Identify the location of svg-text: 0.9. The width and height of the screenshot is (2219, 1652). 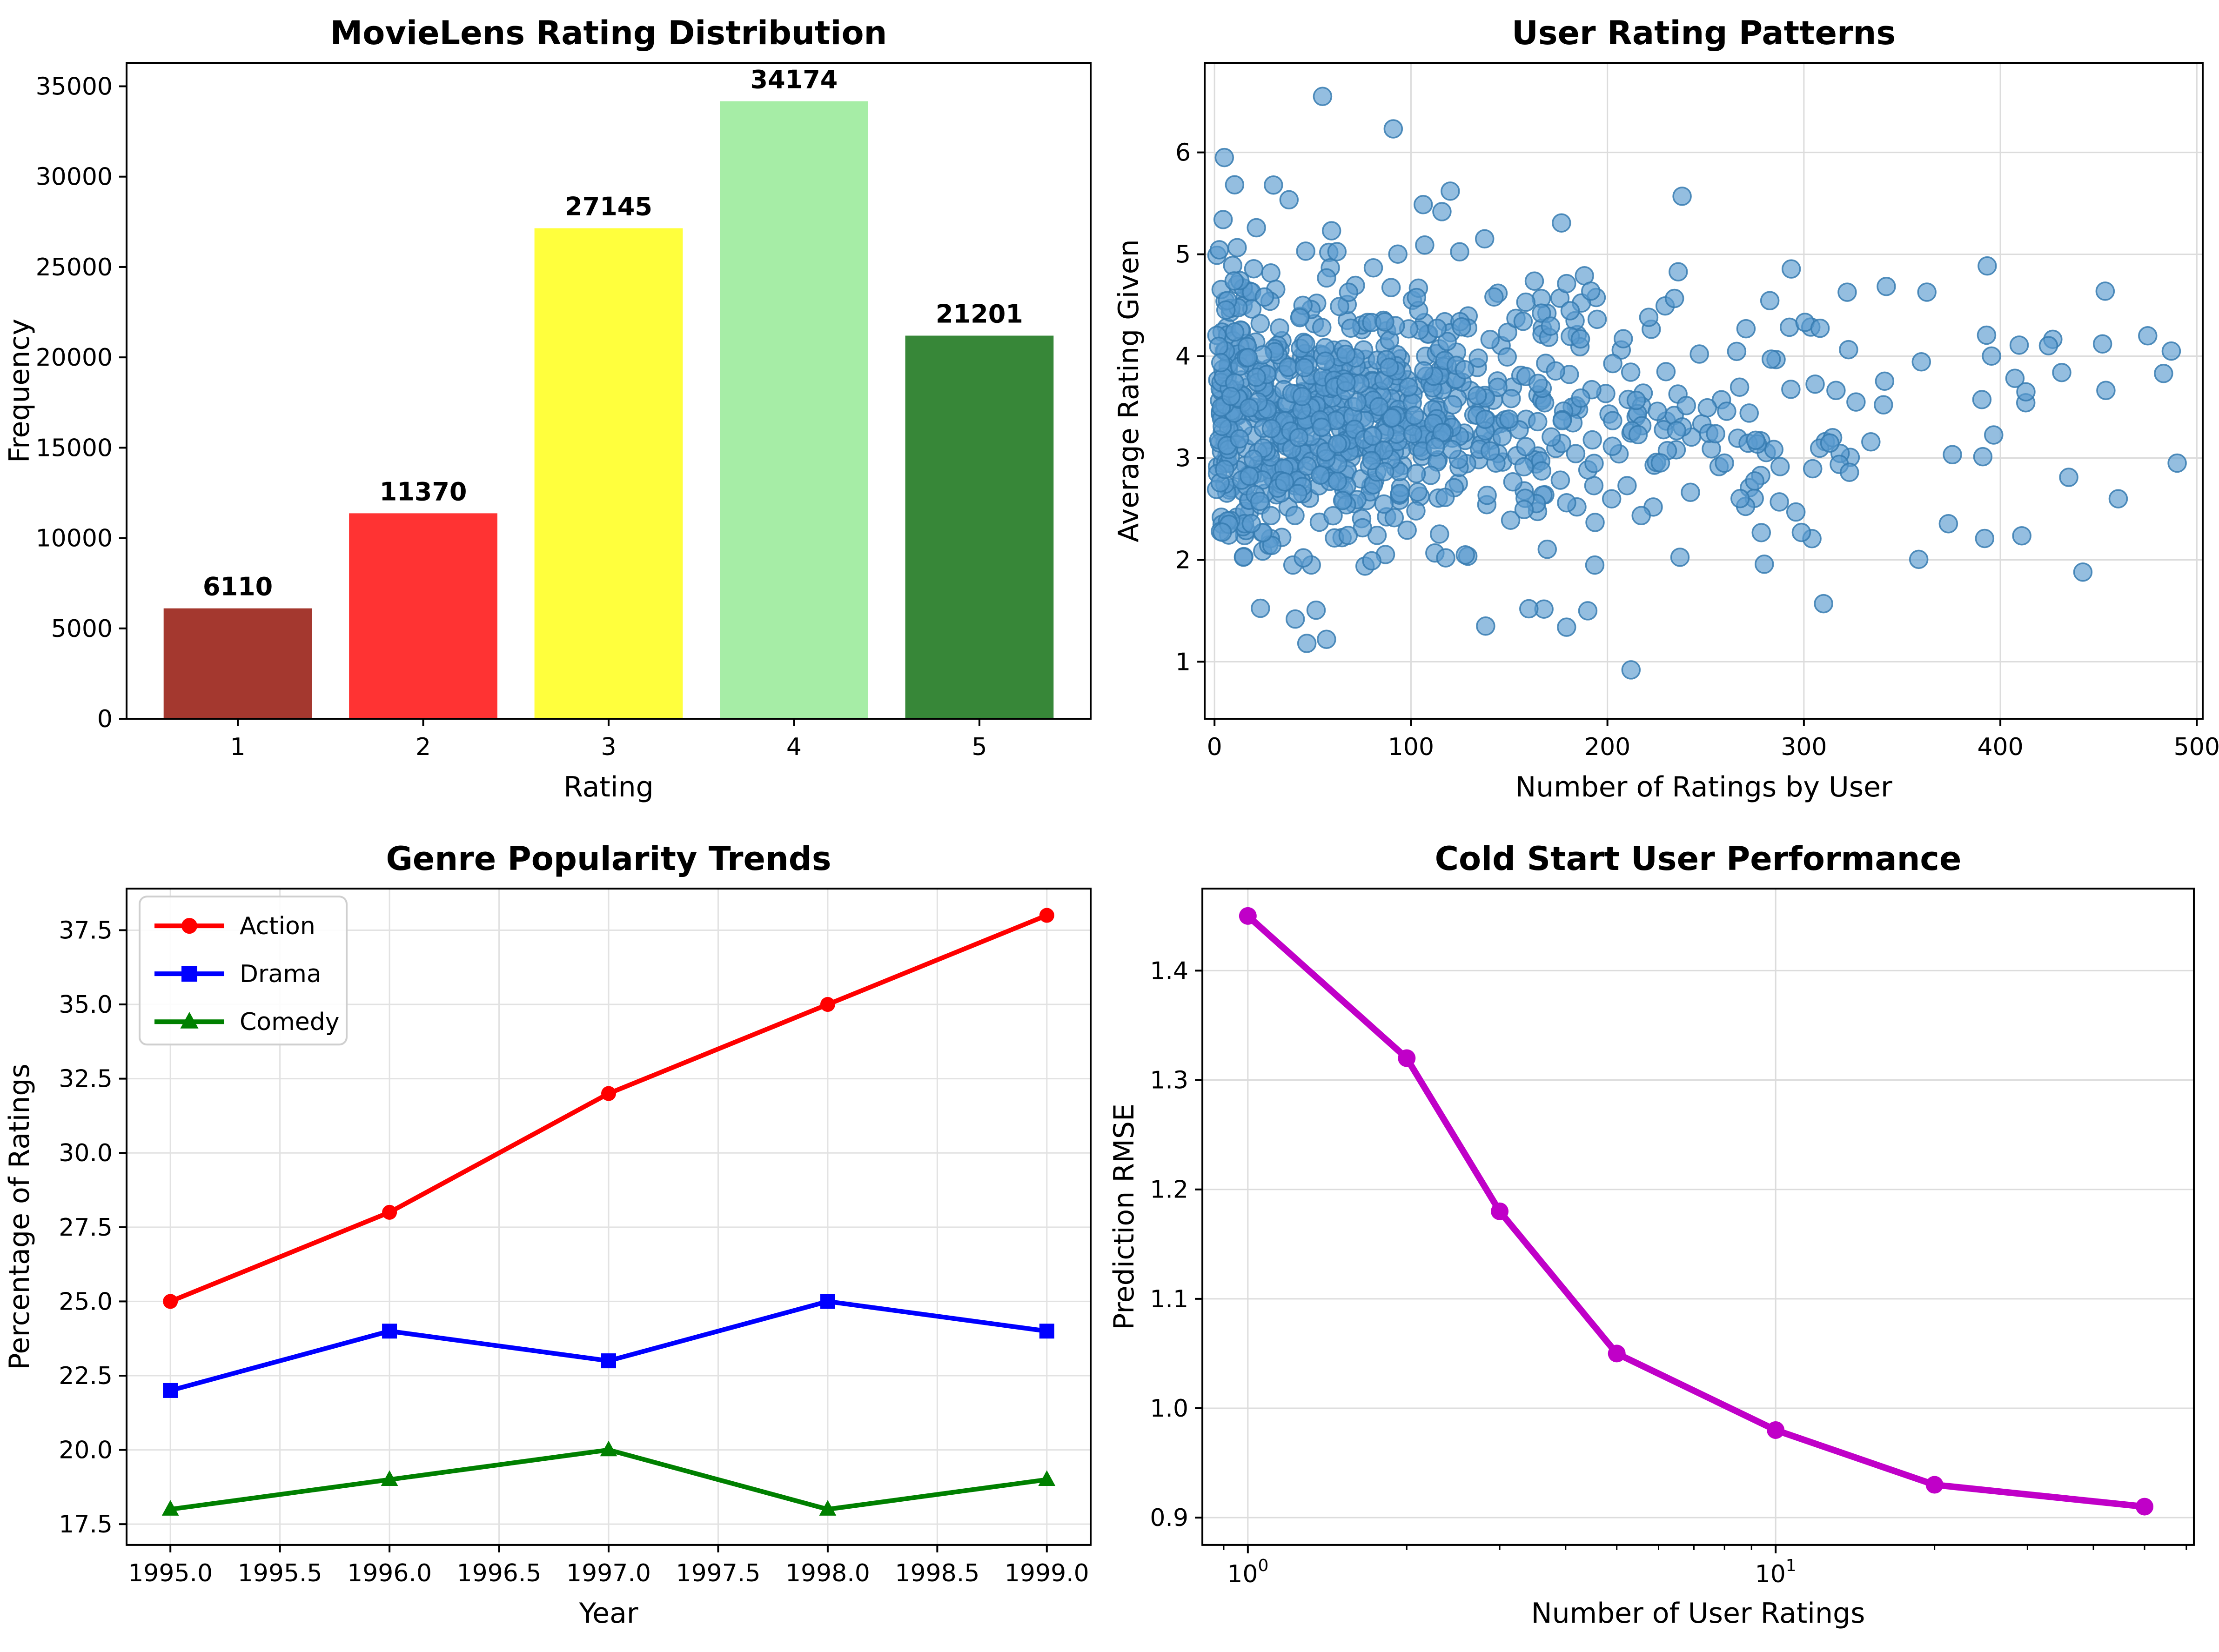
(1169, 1518).